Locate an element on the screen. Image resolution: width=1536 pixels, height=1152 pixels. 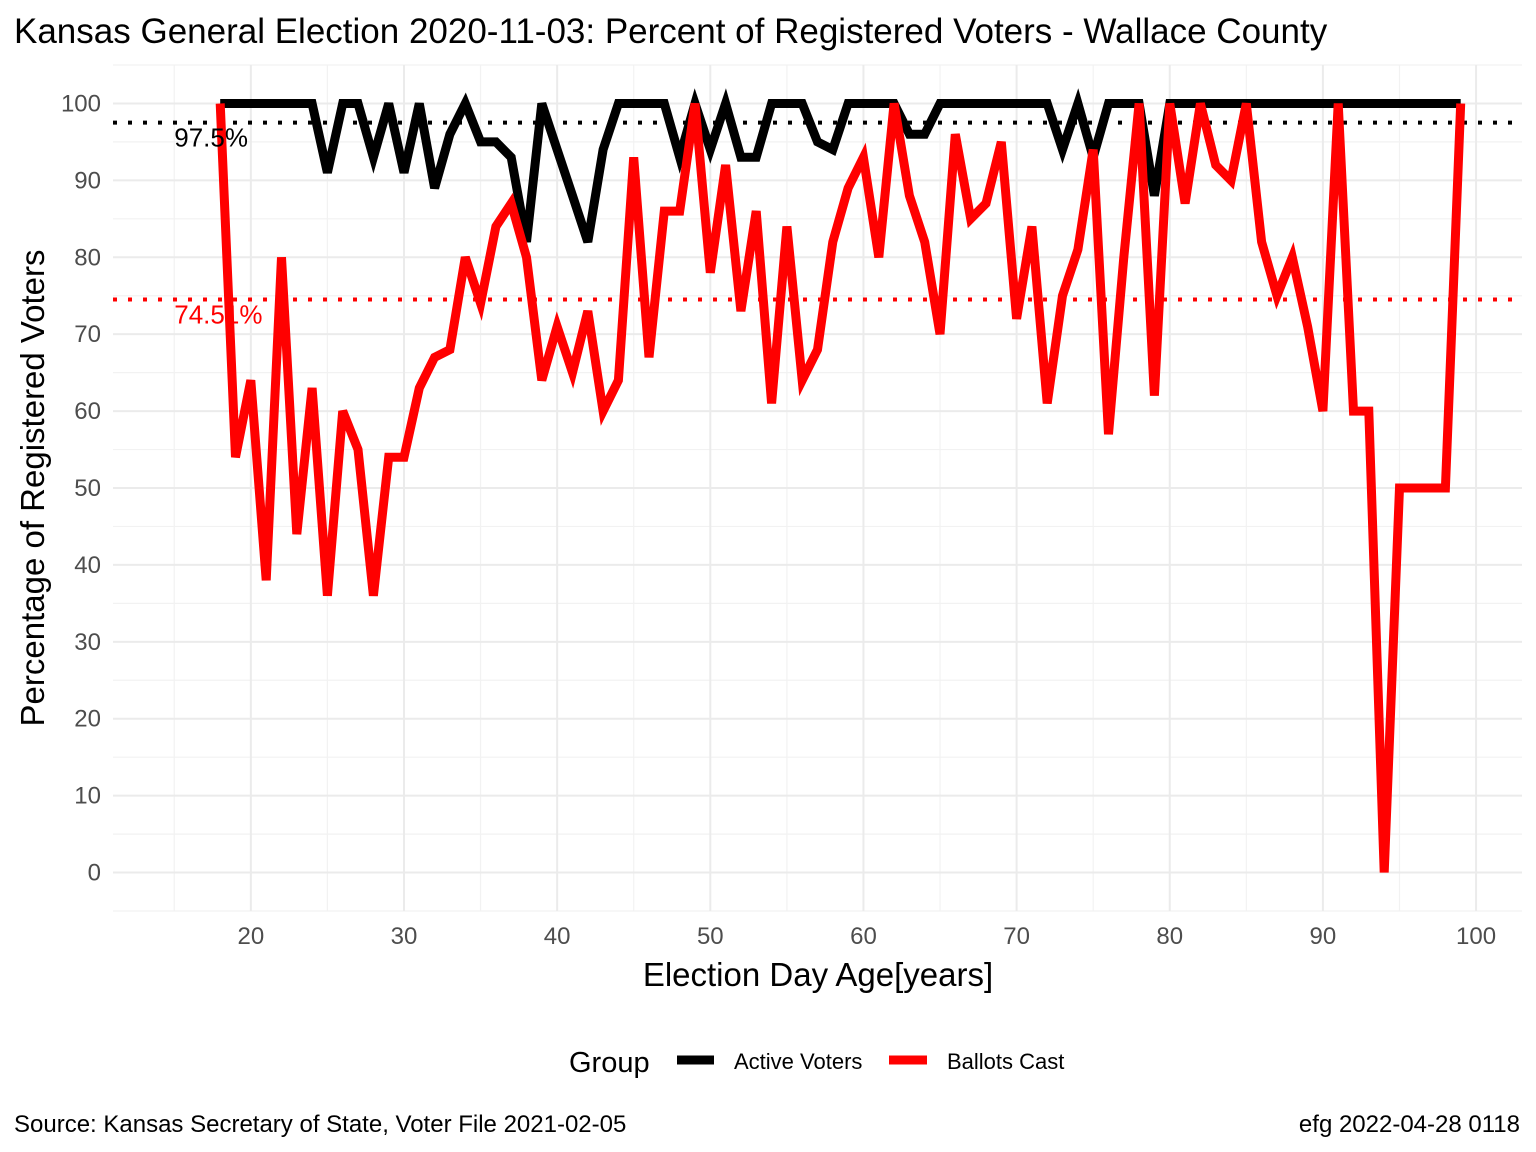
legend-label-active-voters: Active Voters is located at coordinates (798, 1061).